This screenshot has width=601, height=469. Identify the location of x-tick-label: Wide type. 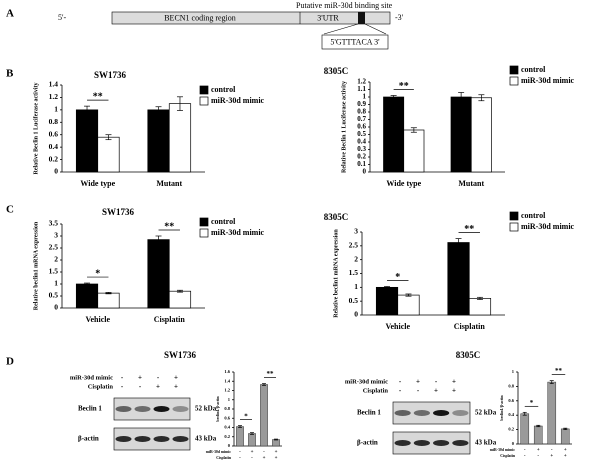
(403, 183).